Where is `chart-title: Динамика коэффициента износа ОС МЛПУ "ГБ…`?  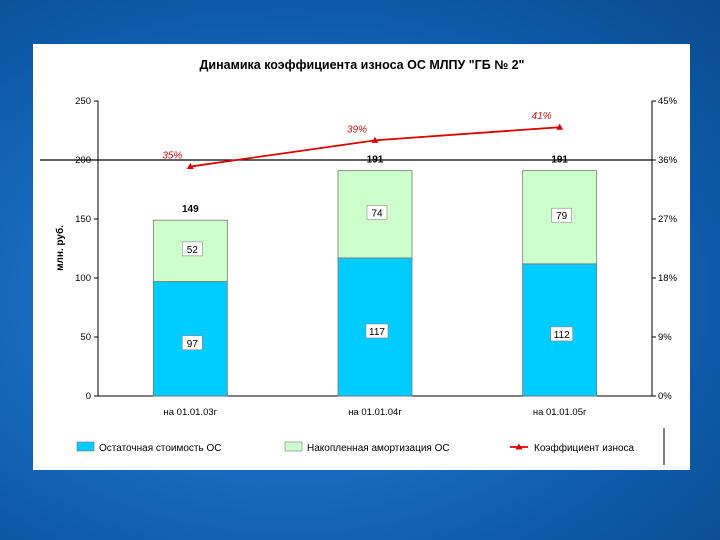
chart-title: Динамика коэффициента износа ОС МЛПУ "ГБ… is located at coordinates (362, 65).